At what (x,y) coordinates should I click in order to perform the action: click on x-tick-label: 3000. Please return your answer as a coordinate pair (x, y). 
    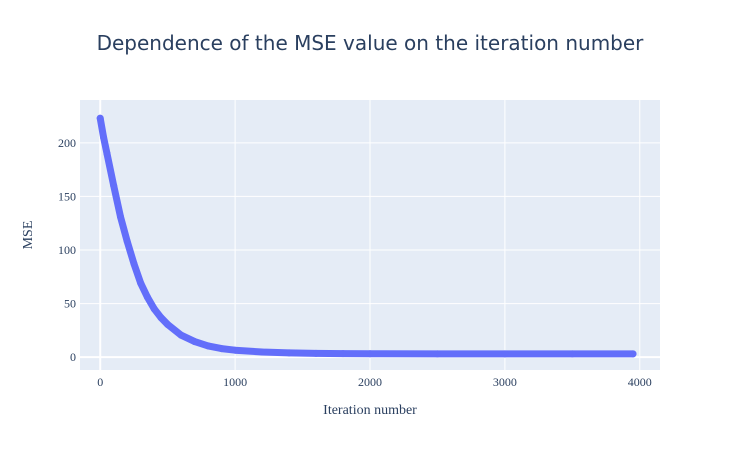
    Looking at the image, I should click on (505, 382).